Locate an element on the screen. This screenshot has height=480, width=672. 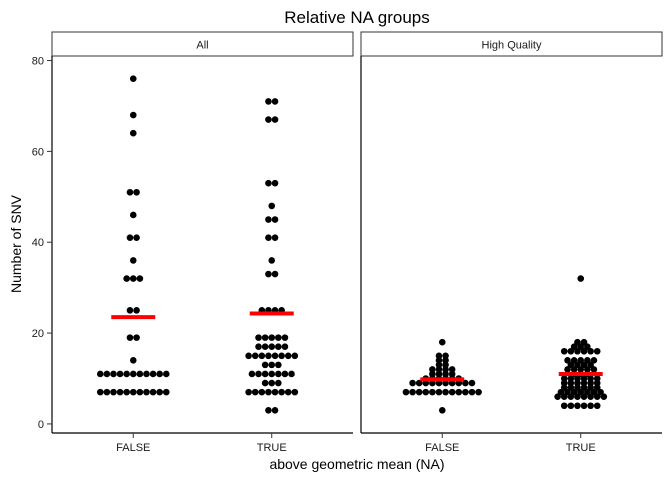
mean-bars is located at coordinates (357, 346).